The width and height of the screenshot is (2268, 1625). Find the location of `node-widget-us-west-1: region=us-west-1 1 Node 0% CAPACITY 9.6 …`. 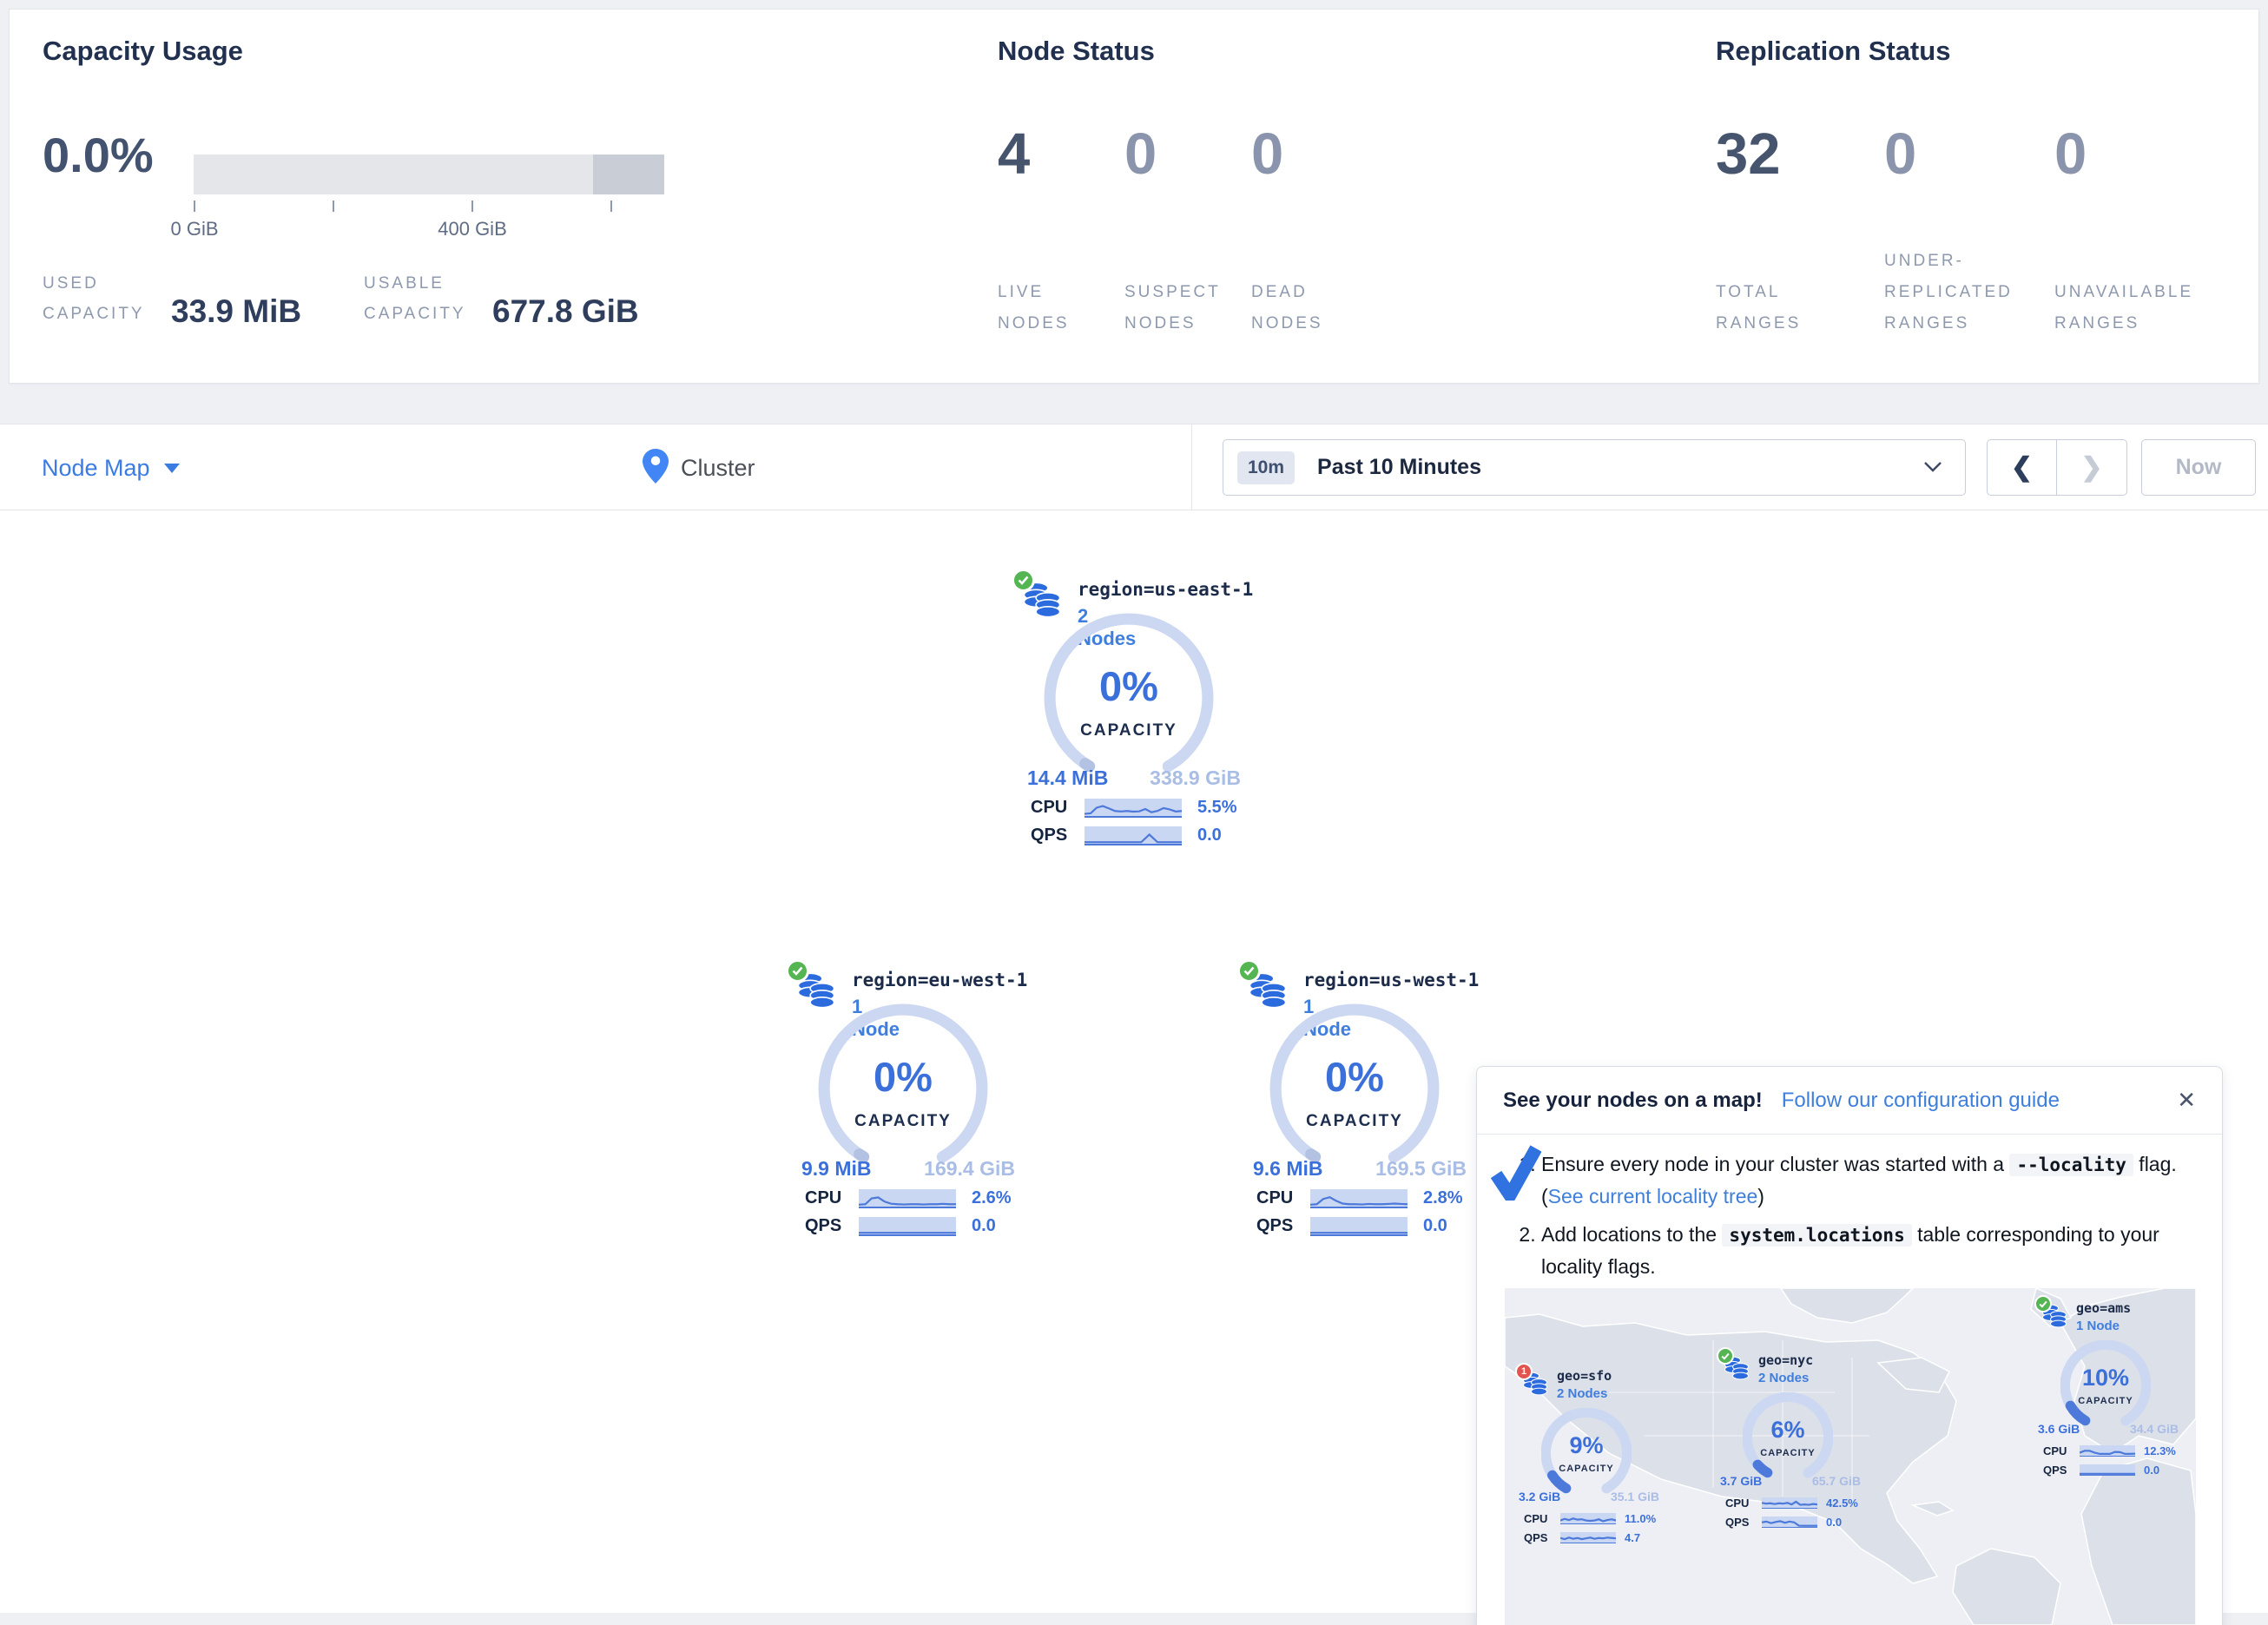

node-widget-us-west-1: region=us-west-1 1 Node 0% CAPACITY 9.6 … is located at coordinates (1359, 1099).